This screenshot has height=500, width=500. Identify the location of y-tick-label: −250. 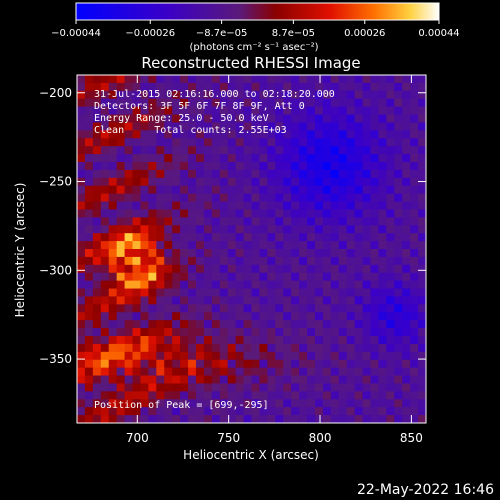
(55, 182).